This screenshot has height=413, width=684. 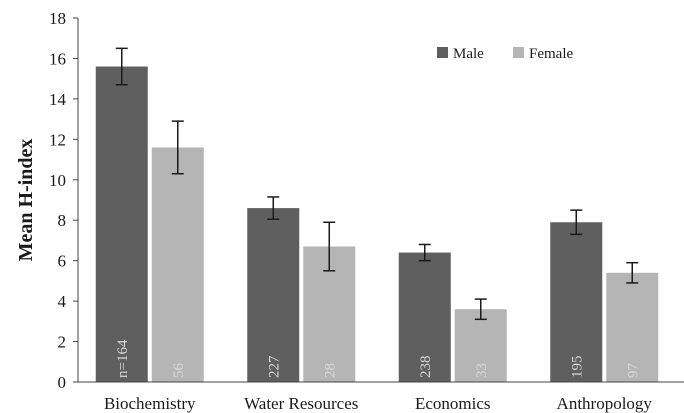 What do you see at coordinates (62, 220) in the screenshot?
I see `y-tick-label: 8` at bounding box center [62, 220].